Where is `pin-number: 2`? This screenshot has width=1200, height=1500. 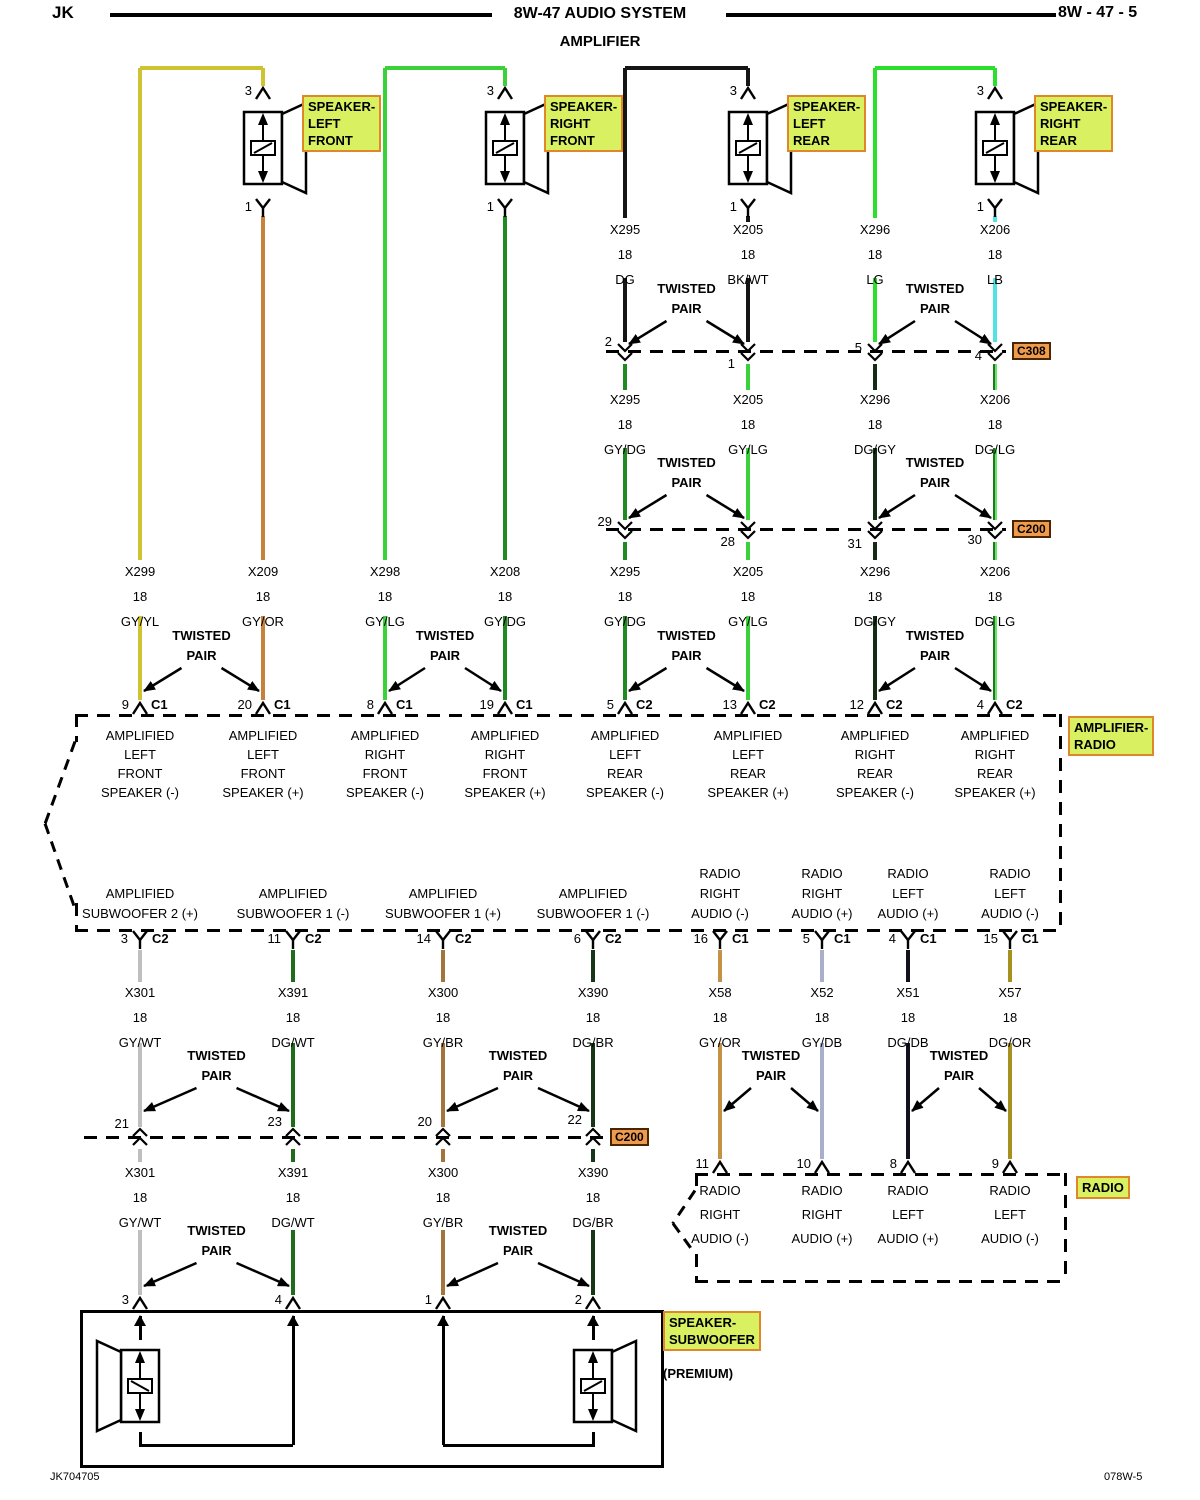
pin-number: 2 is located at coordinates (578, 1299).